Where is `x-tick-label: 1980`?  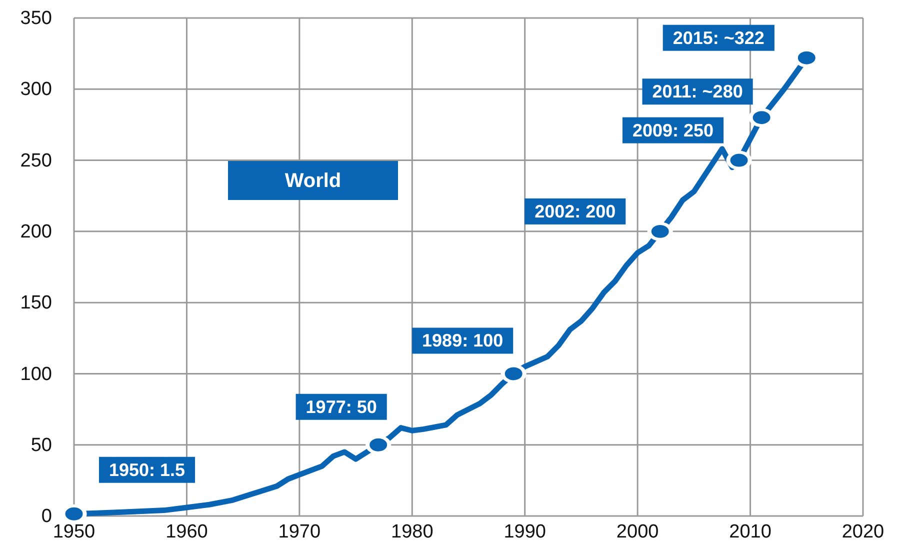 x-tick-label: 1980 is located at coordinates (412, 531).